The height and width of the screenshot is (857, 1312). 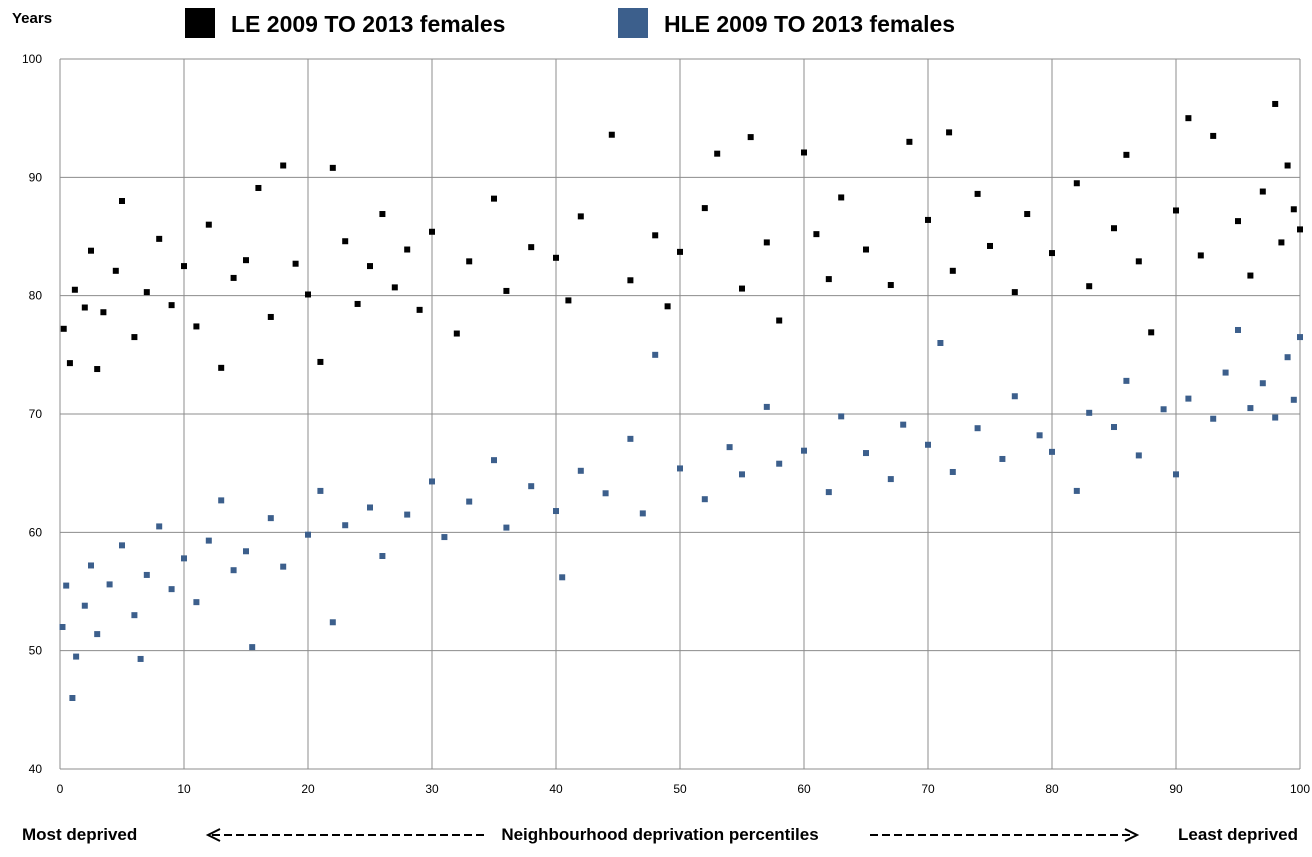 I want to click on x-tick-label: 50, so click(x=680, y=789).